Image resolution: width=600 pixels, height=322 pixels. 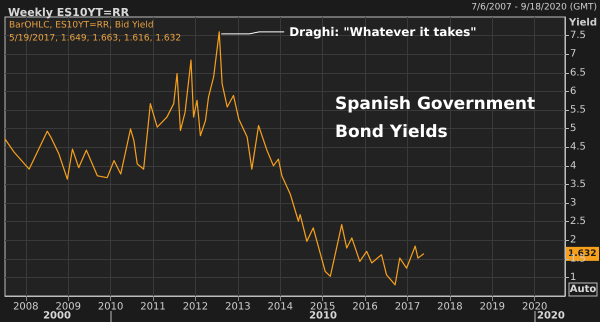 What do you see at coordinates (195, 307) in the screenshot?
I see `x-tick-label: 2012` at bounding box center [195, 307].